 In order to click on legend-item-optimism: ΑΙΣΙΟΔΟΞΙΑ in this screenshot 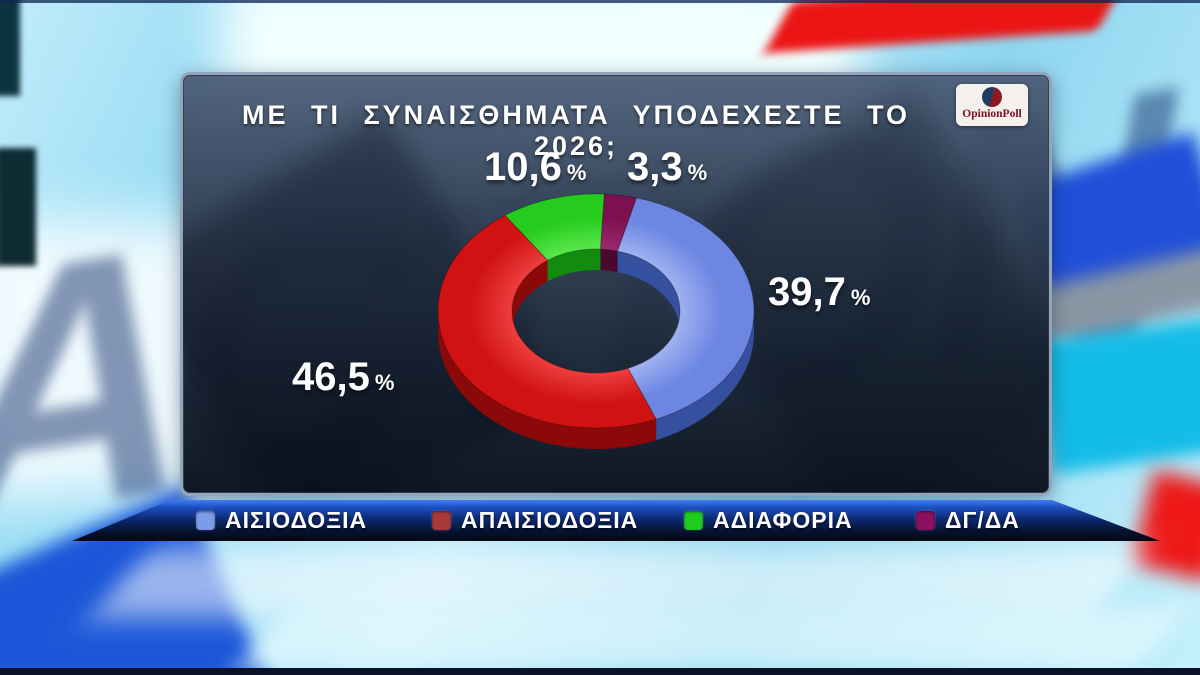, I will do `click(281, 520)`.